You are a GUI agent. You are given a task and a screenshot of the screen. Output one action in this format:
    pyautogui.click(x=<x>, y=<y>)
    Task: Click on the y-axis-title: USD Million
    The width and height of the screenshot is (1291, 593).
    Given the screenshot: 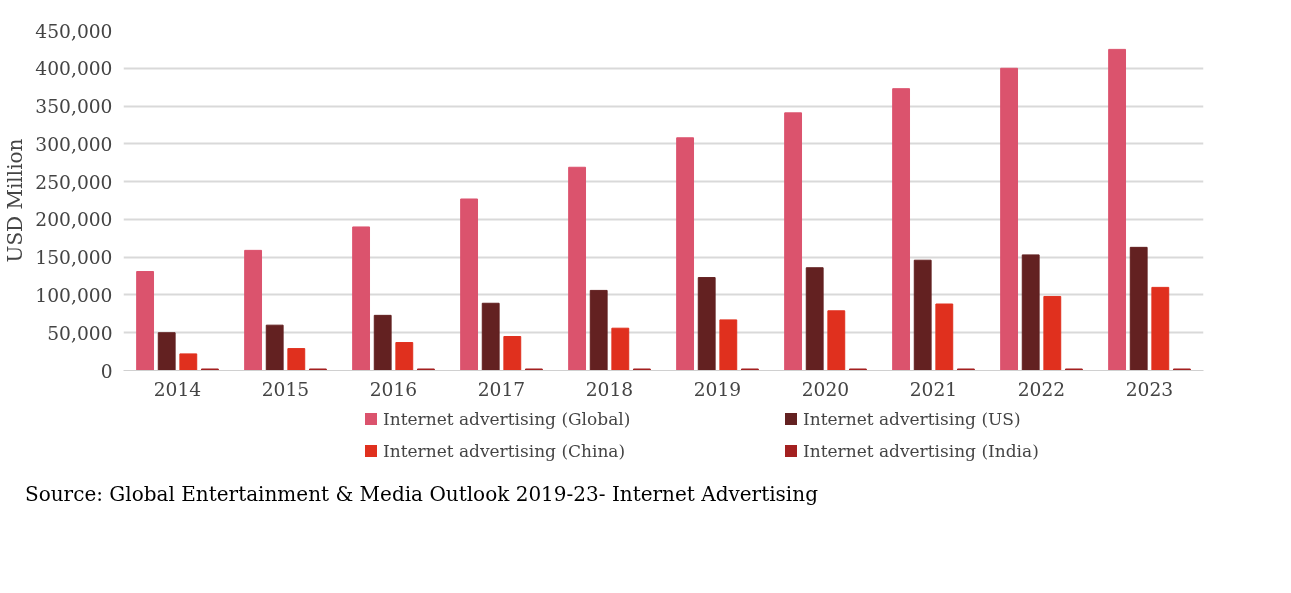 What is the action you would take?
    pyautogui.click(x=15, y=200)
    